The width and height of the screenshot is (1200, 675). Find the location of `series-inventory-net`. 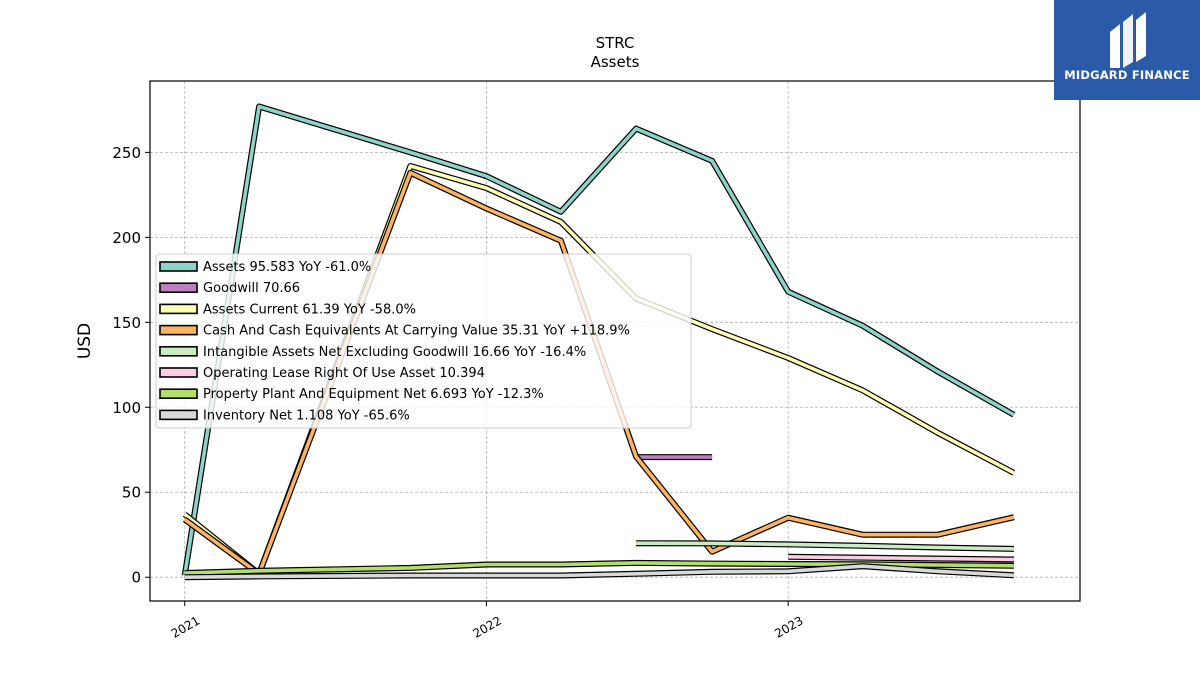

series-inventory-net is located at coordinates (599, 572).